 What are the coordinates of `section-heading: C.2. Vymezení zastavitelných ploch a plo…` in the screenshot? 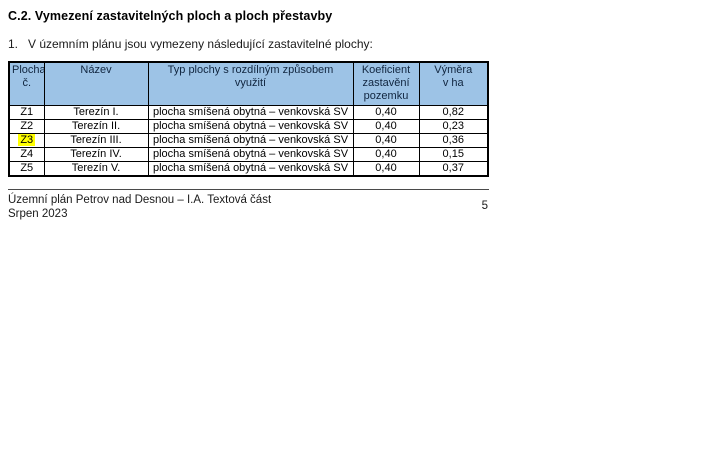 It's located at (170, 16).